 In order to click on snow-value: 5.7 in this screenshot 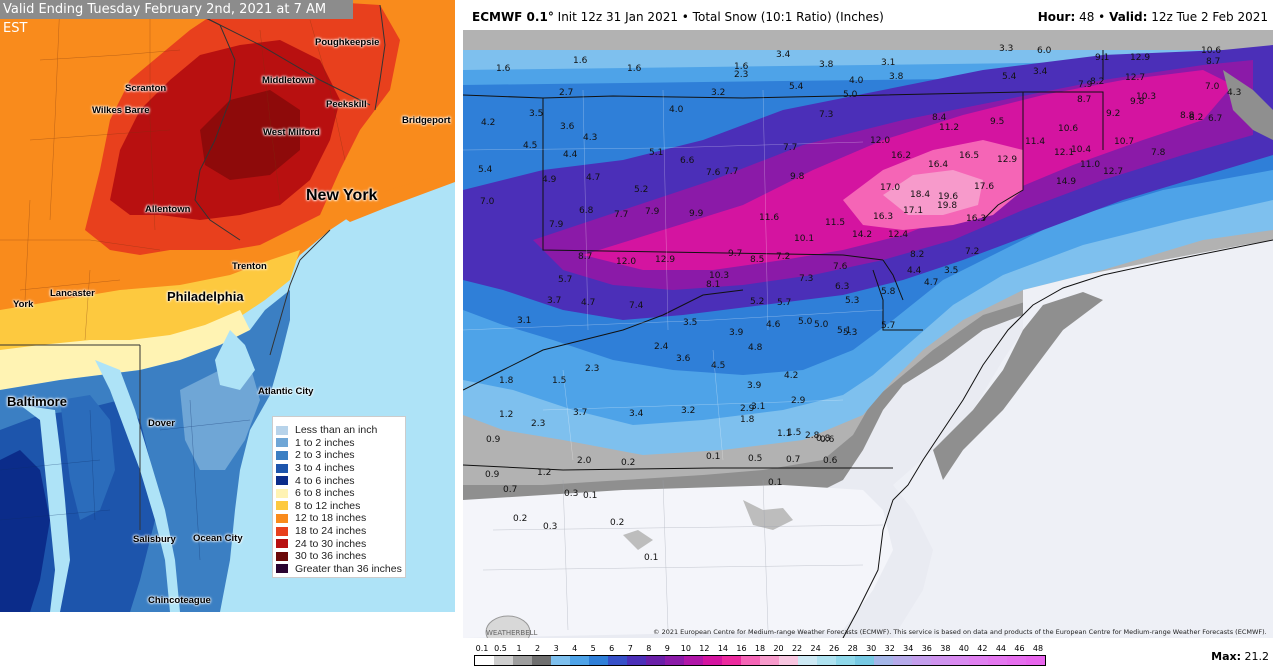, I will do `click(784, 303)`.